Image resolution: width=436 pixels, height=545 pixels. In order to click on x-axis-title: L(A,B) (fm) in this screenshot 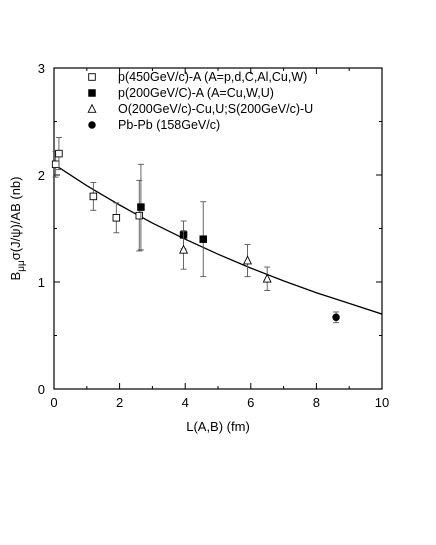, I will do `click(218, 426)`.